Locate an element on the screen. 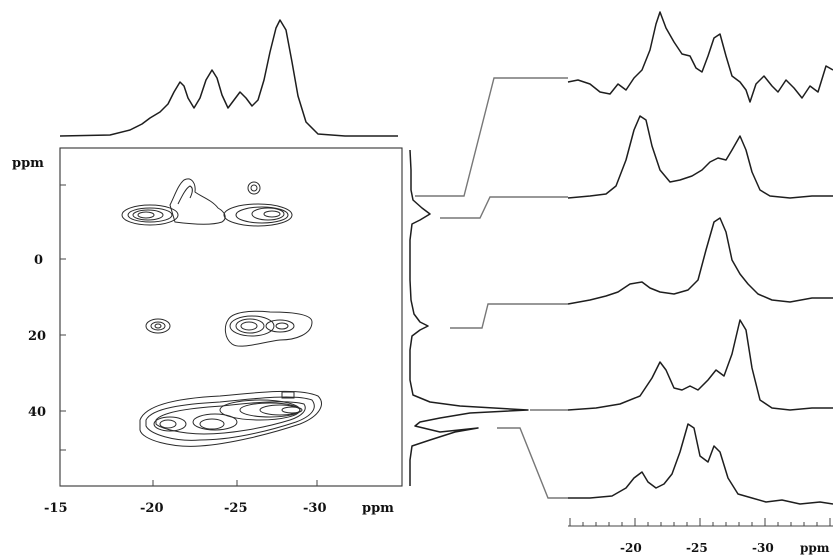  slice-connectors is located at coordinates (491, 288).